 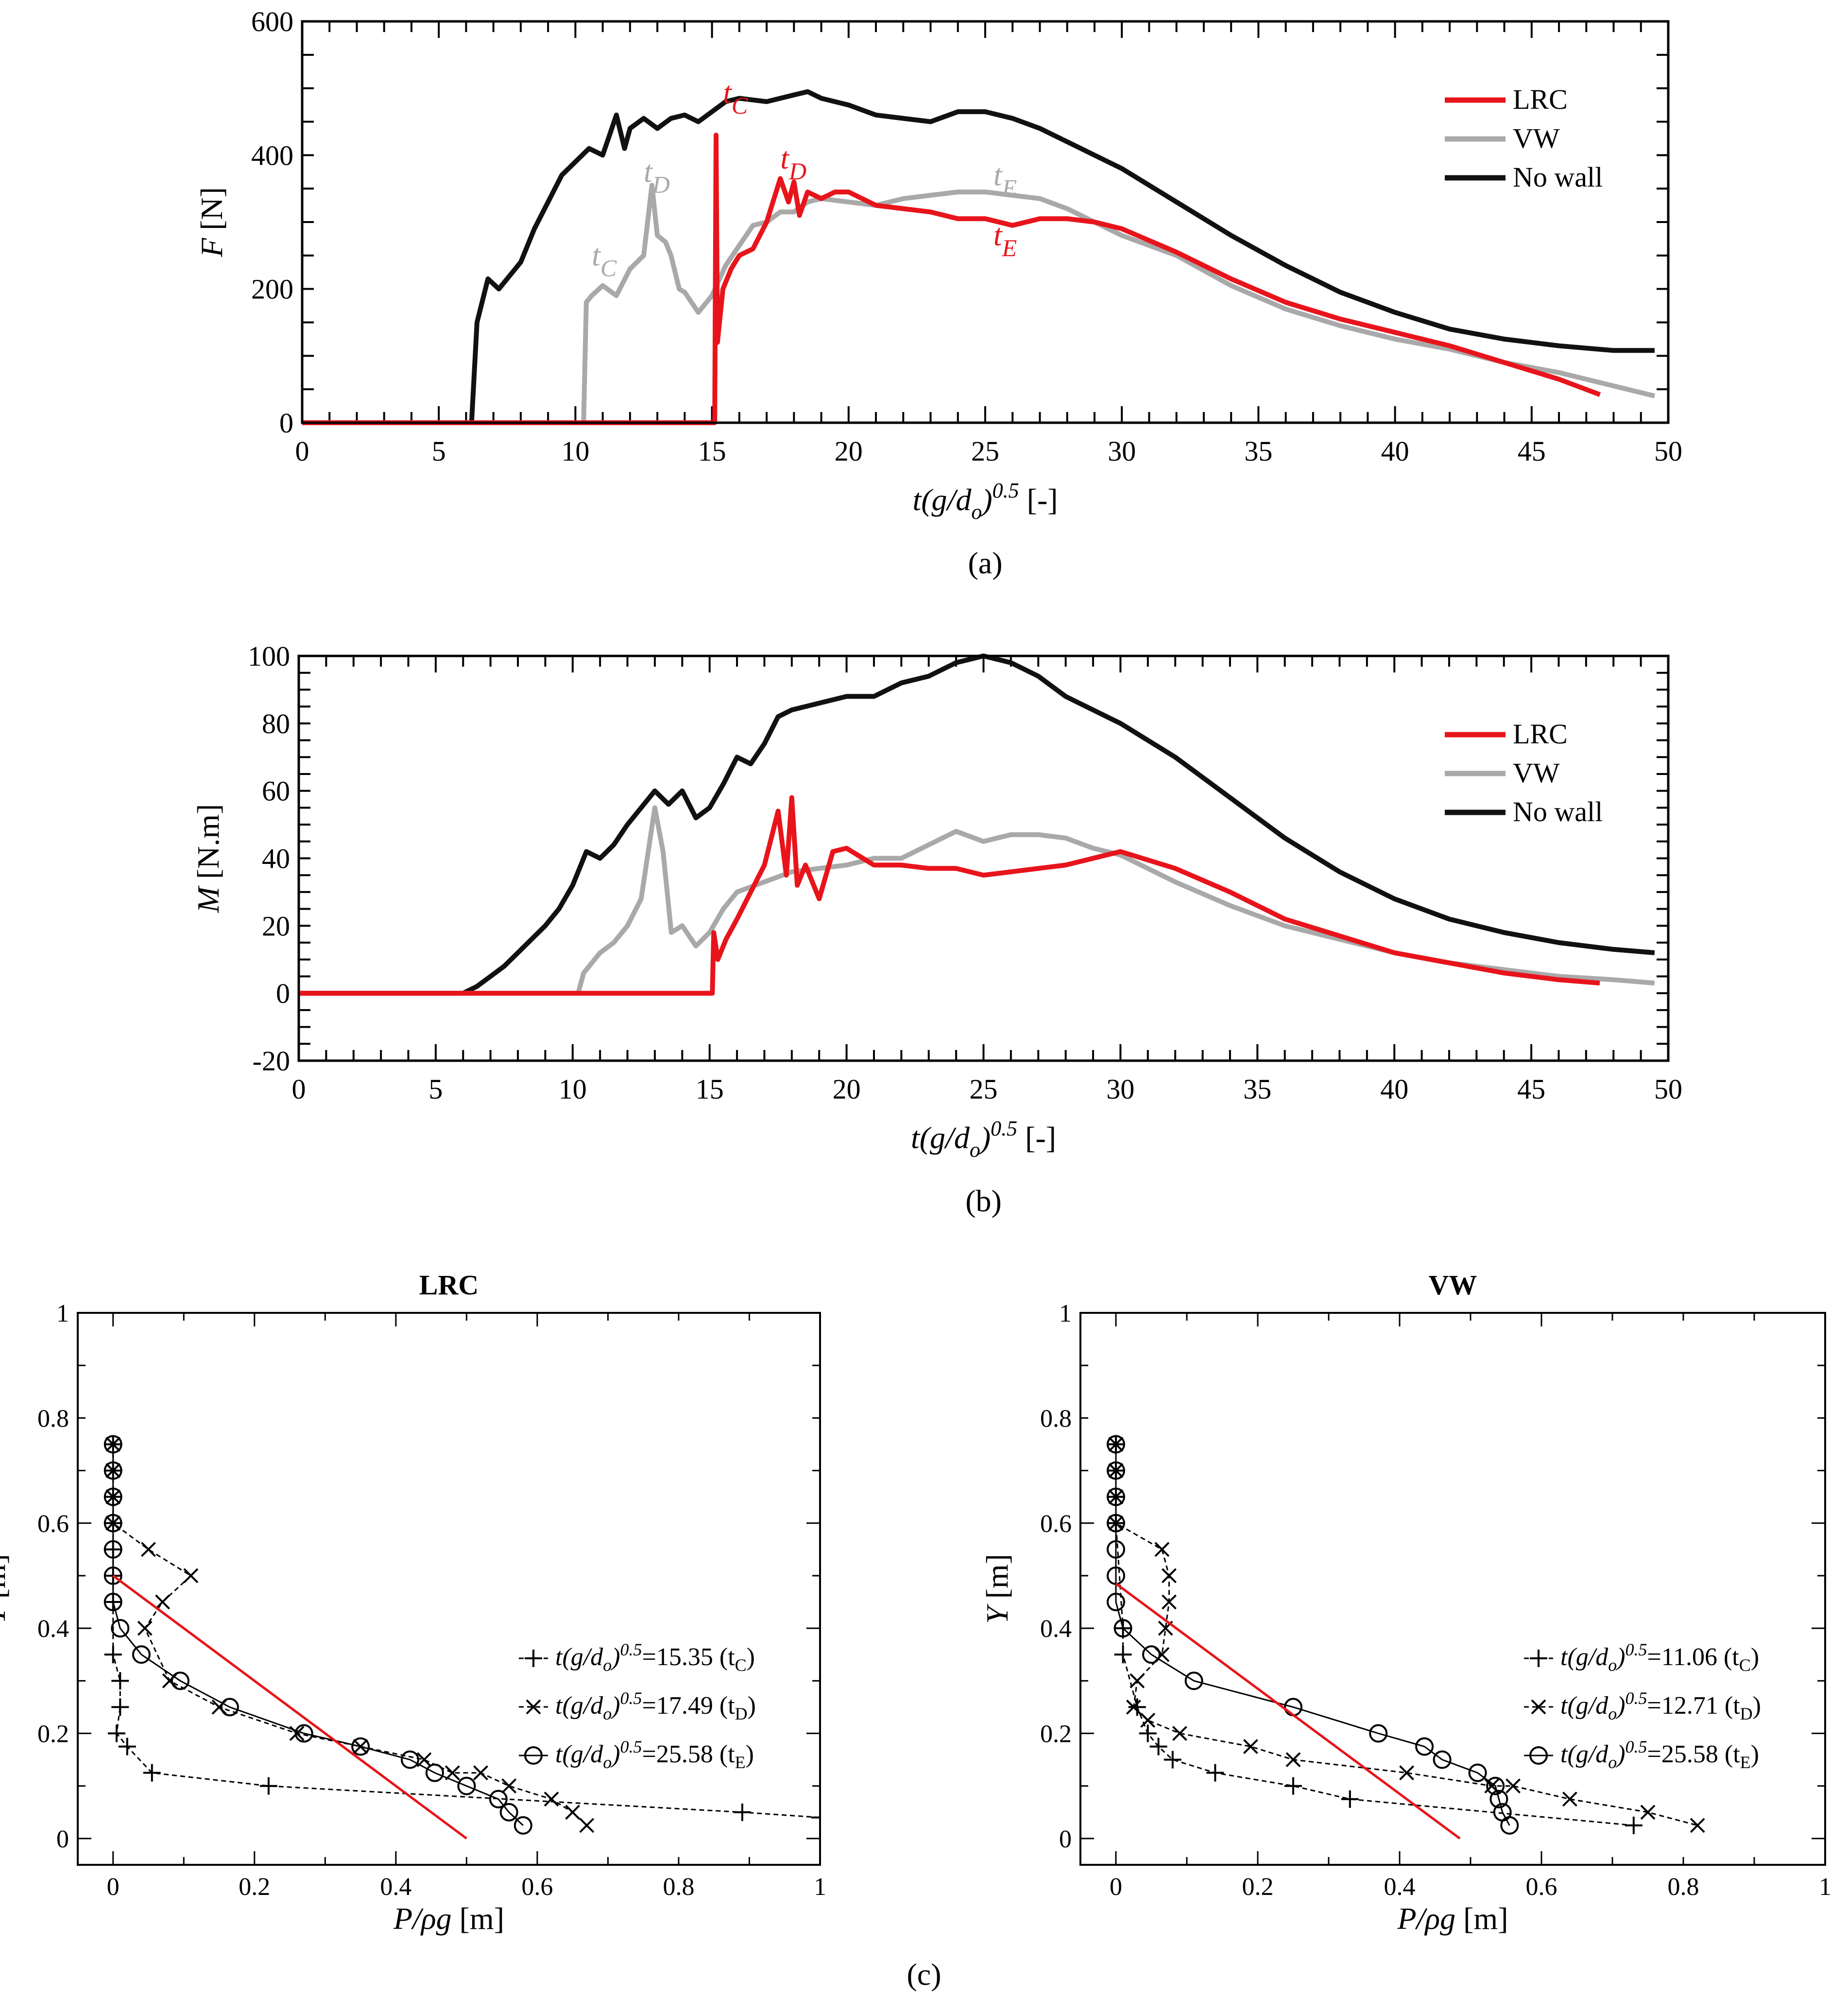 What do you see at coordinates (1659, 1658) in the screenshot?
I see `legend-entry: t(g/do)0.5=11.06 (tC)` at bounding box center [1659, 1658].